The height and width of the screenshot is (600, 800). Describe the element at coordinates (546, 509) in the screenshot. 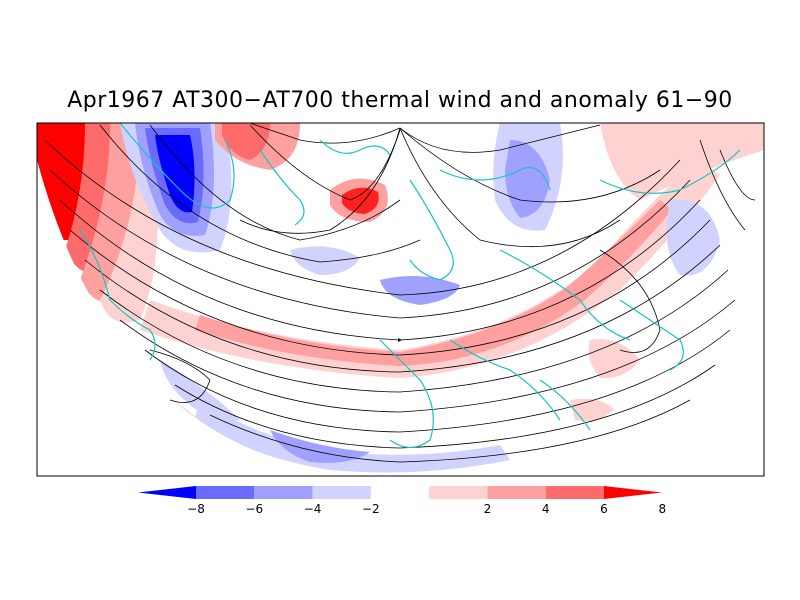

I see `colorbar-tick-label: 4` at that location.